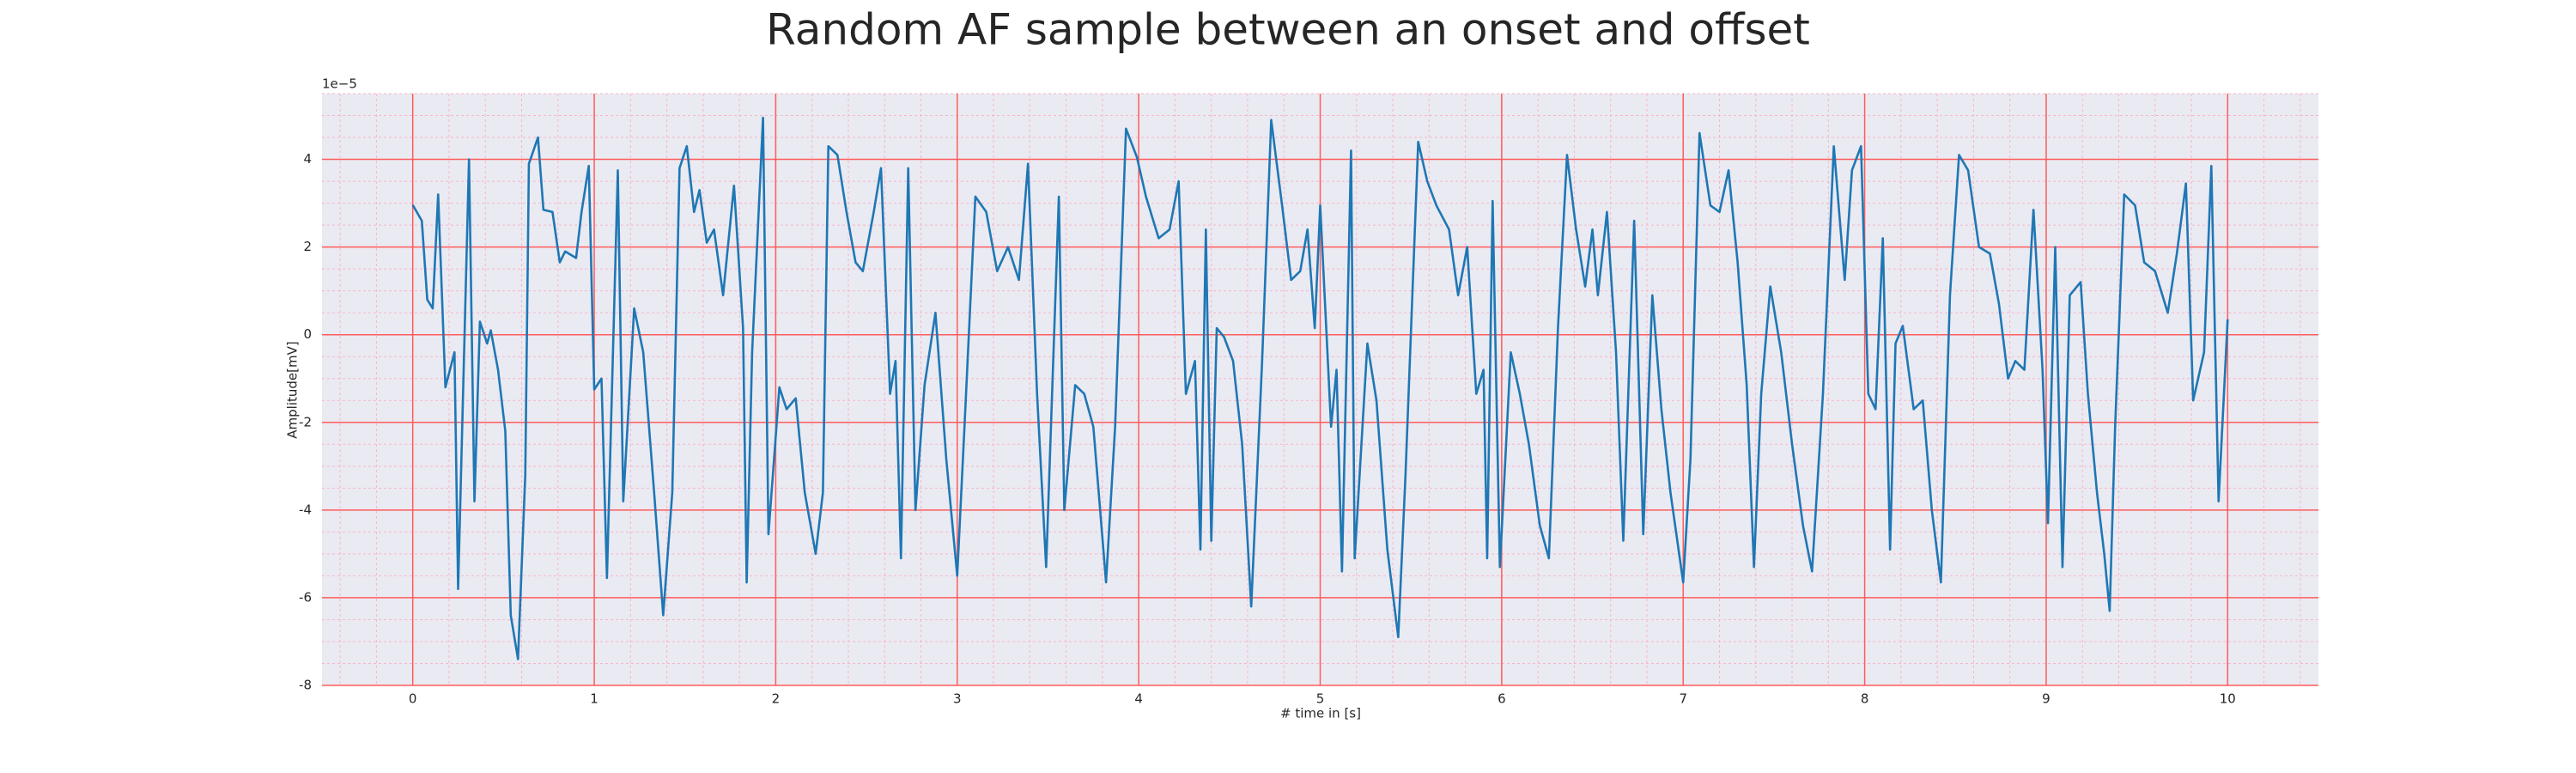  I want to click on x-tick-label: 10, so click(2228, 699).